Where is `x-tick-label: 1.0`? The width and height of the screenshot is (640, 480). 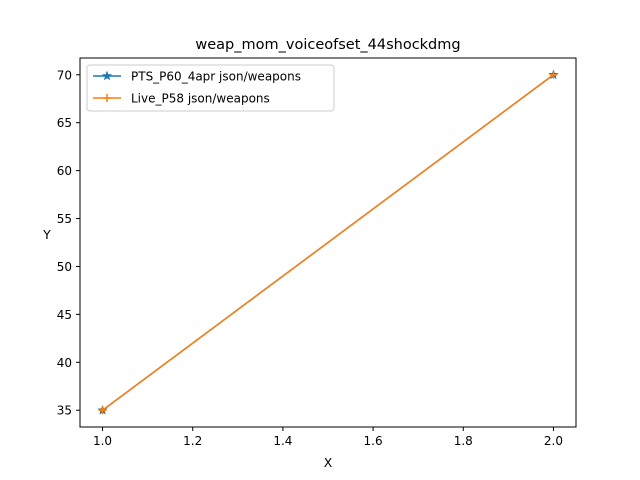
x-tick-label: 1.0 is located at coordinates (102, 441).